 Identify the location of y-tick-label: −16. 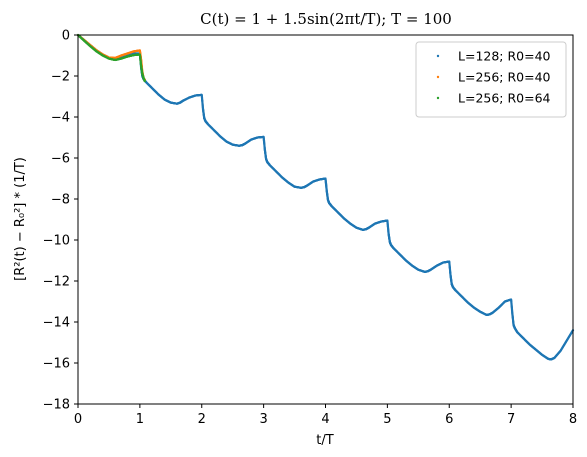
(56, 364).